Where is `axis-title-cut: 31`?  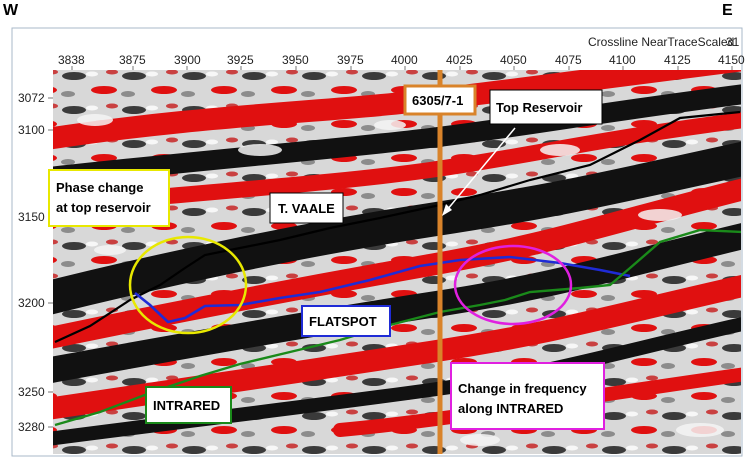
axis-title-cut: 31 is located at coordinates (733, 42).